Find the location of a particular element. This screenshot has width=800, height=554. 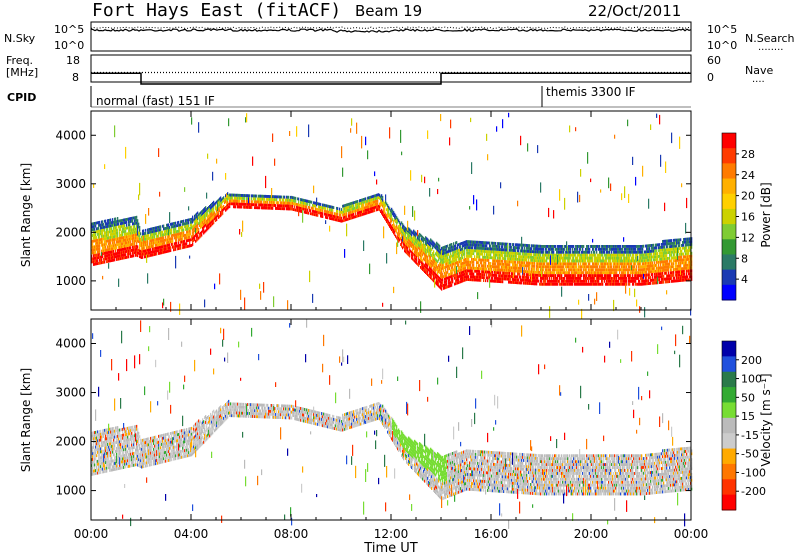

cpid-segment-2: themis 3300 IF is located at coordinates (591, 92).